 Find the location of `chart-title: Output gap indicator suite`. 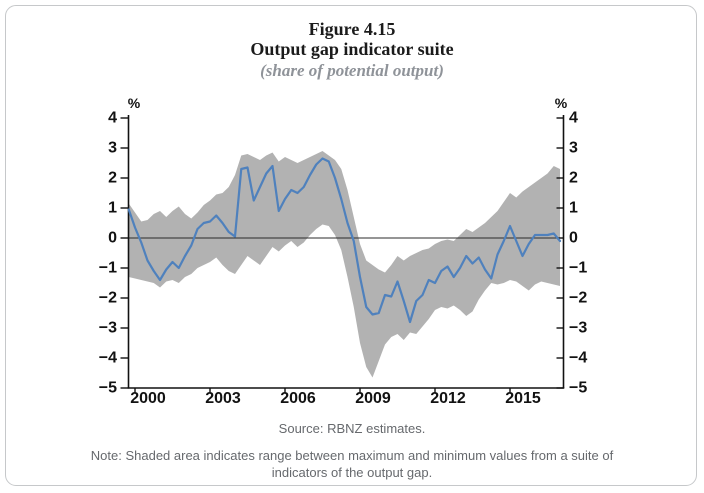

chart-title: Output gap indicator suite is located at coordinates (352, 49).